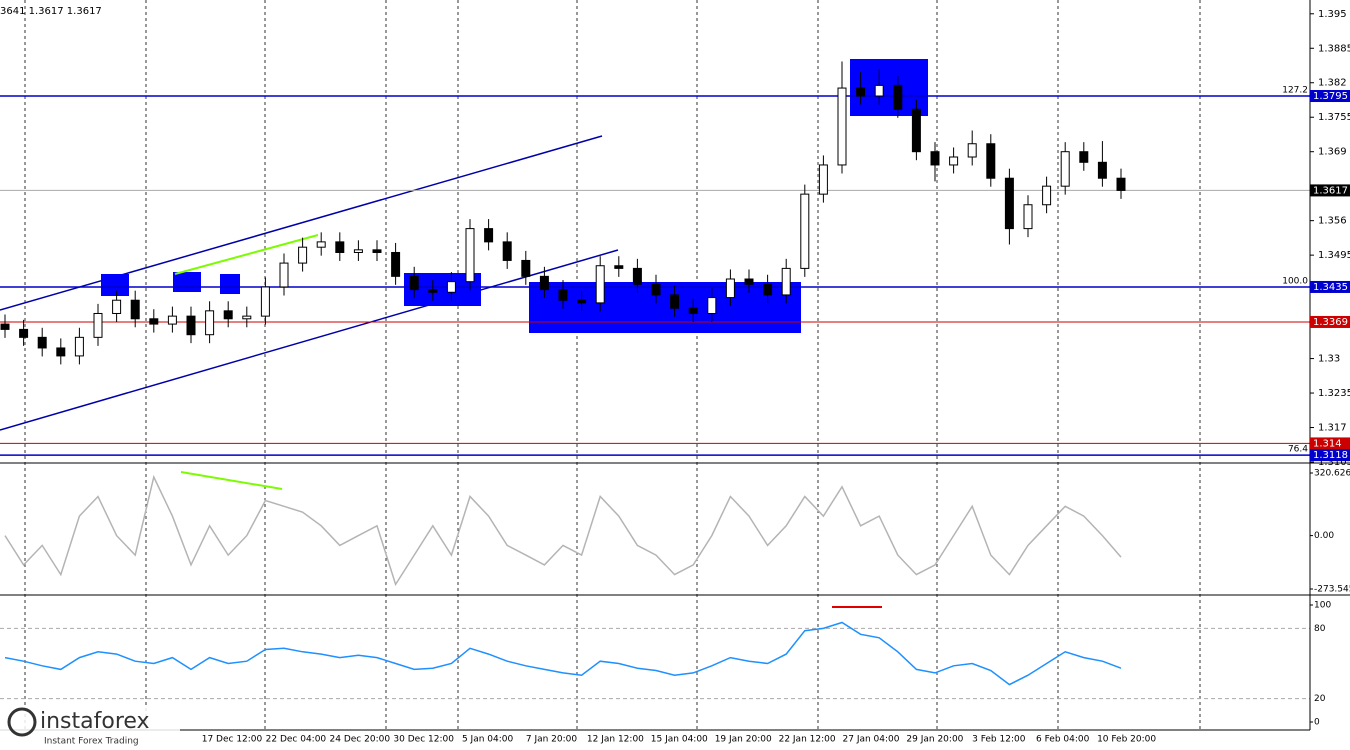  Describe the element at coordinates (1334, 48) in the screenshot. I see `y-tick-label: 1.3885` at that location.